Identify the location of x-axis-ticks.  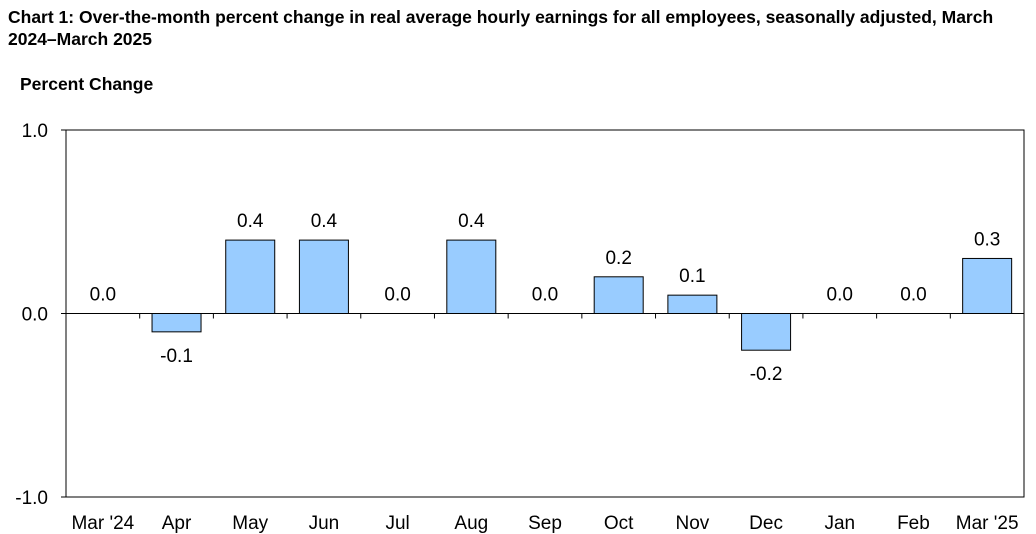
(545, 316).